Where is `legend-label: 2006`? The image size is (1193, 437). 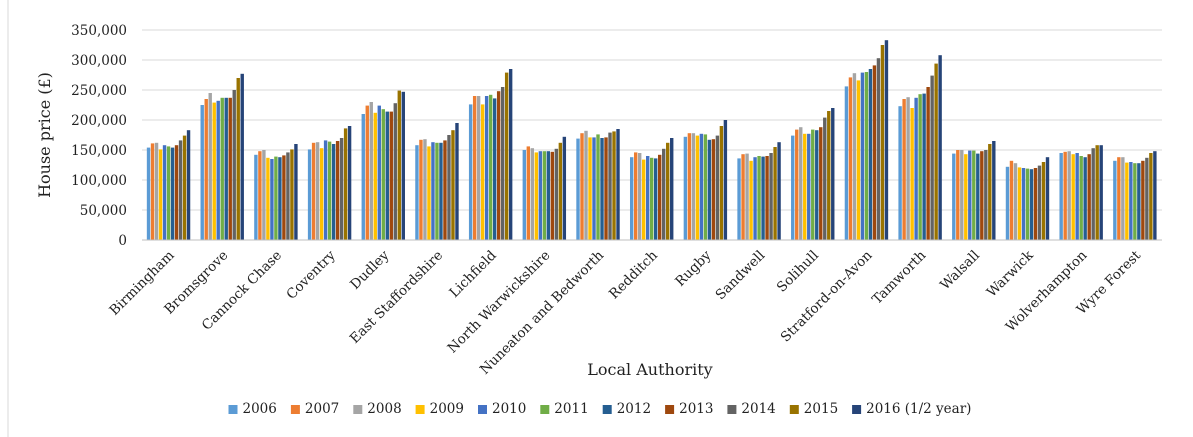
legend-label: 2006 is located at coordinates (260, 409).